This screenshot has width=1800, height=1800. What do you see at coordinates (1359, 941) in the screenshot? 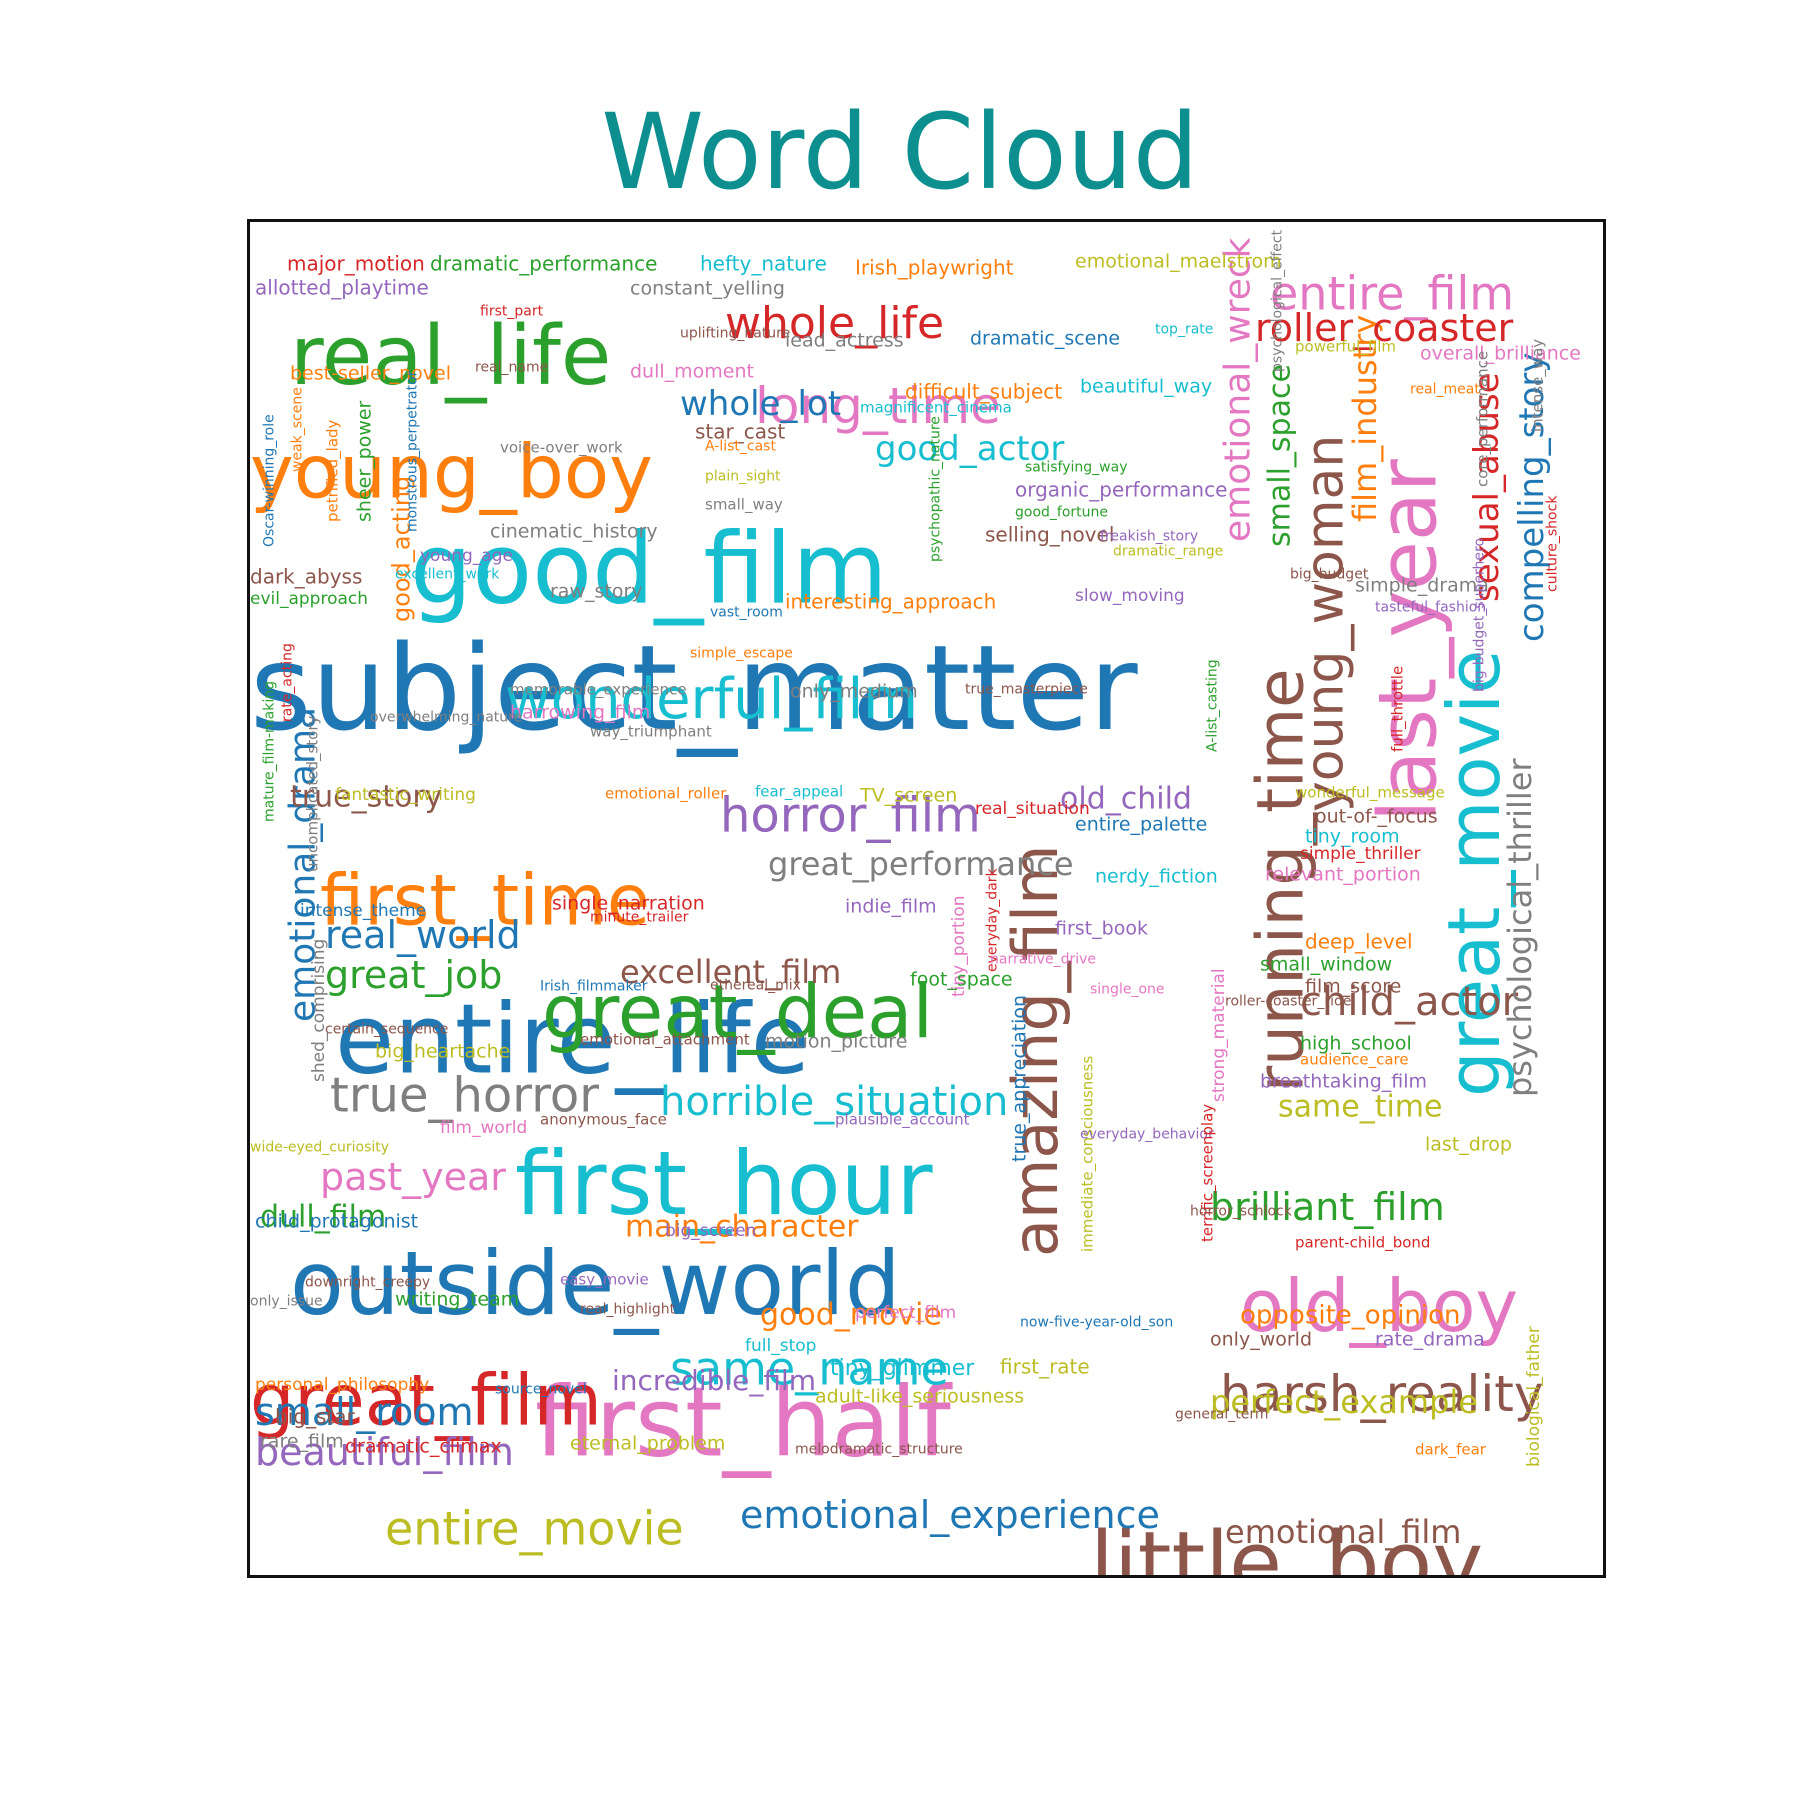
I see `word-deep-level: deep_level` at bounding box center [1359, 941].